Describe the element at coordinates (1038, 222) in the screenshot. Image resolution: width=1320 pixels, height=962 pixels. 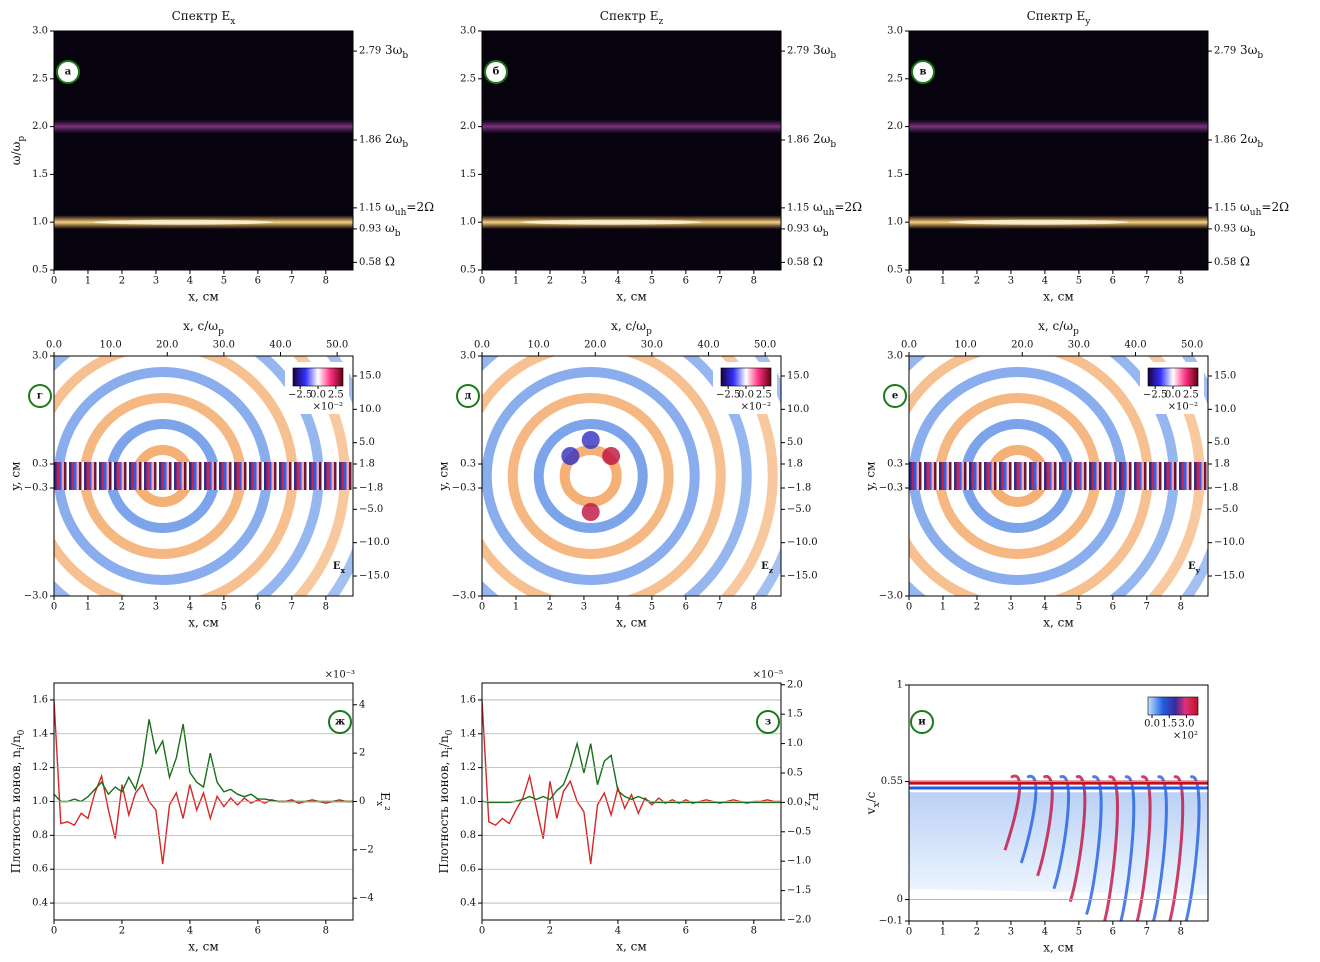
I see `band-core` at that location.